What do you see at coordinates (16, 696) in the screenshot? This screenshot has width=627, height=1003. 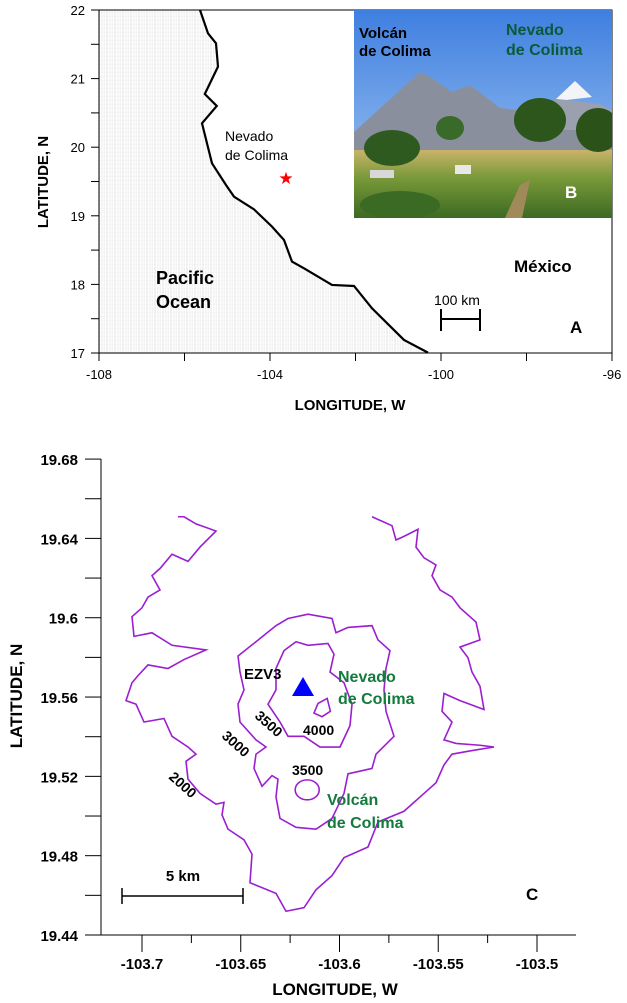 I see `panel-c-ylabel: LATITUDE, N` at bounding box center [16, 696].